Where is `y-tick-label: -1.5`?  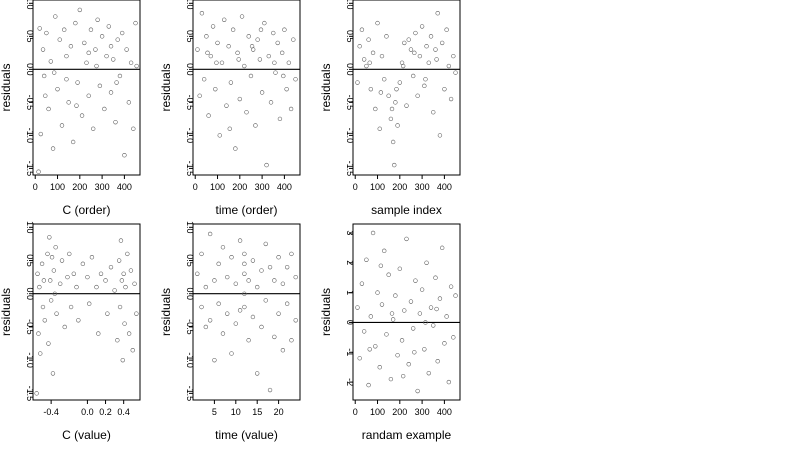 y-tick-label: -1.5 is located at coordinates (30, 394).